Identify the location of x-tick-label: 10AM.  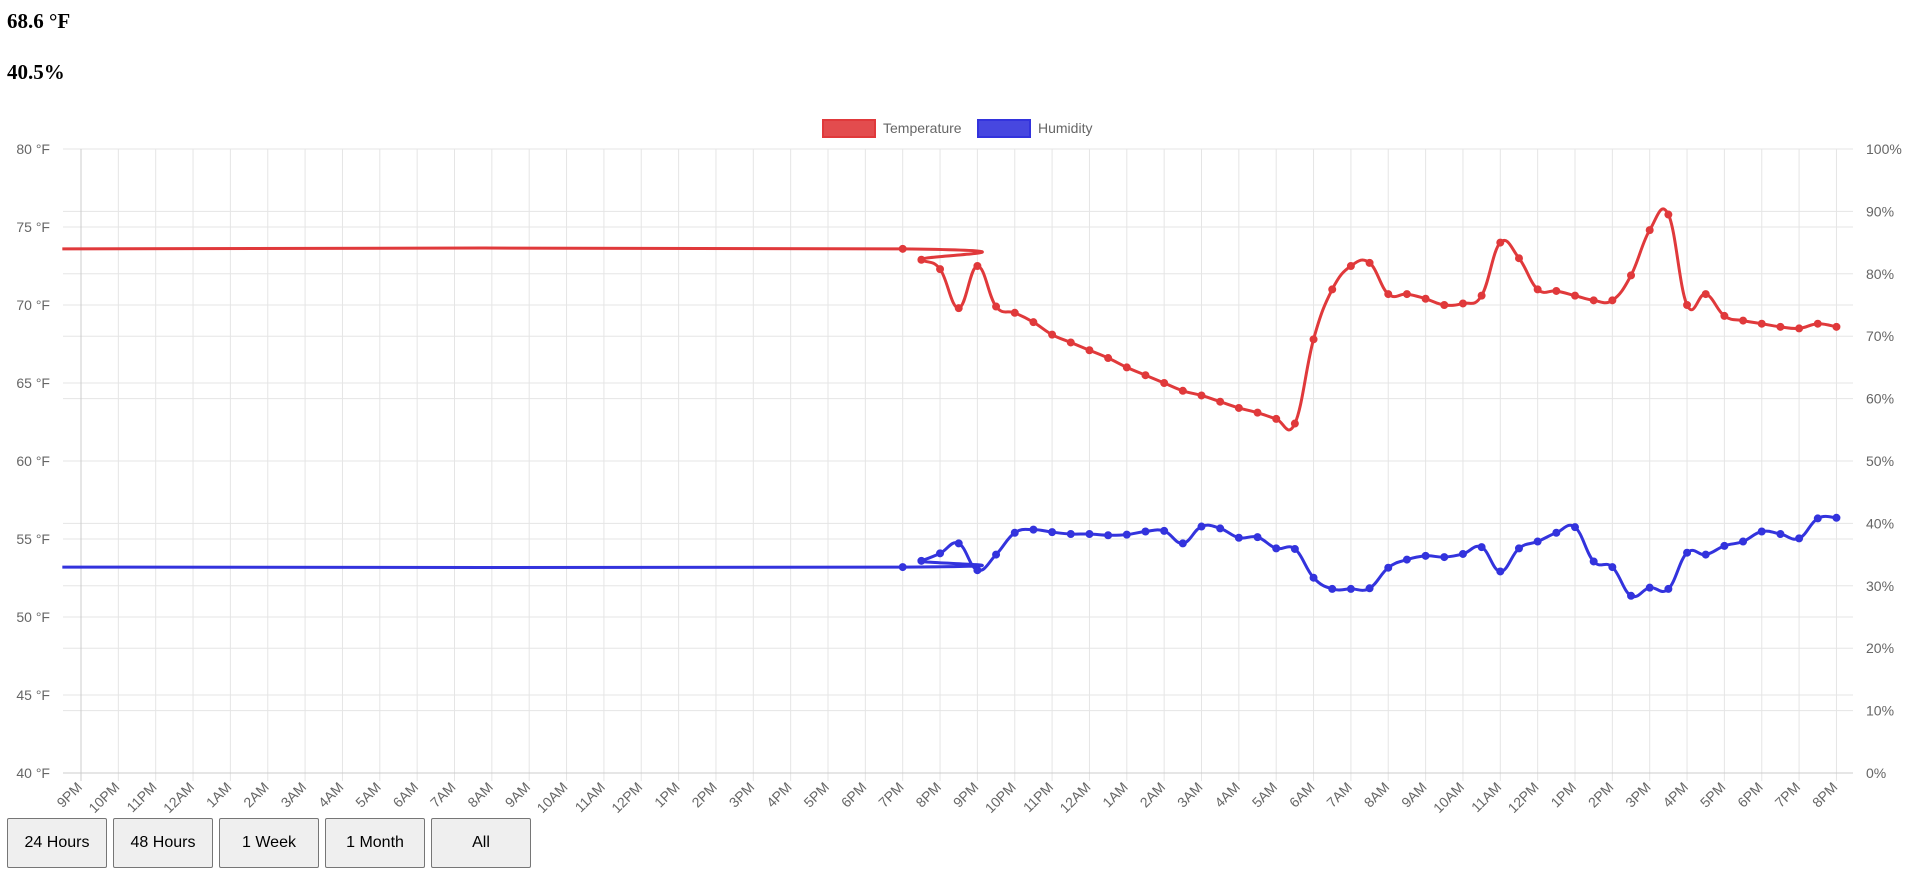
(551, 797).